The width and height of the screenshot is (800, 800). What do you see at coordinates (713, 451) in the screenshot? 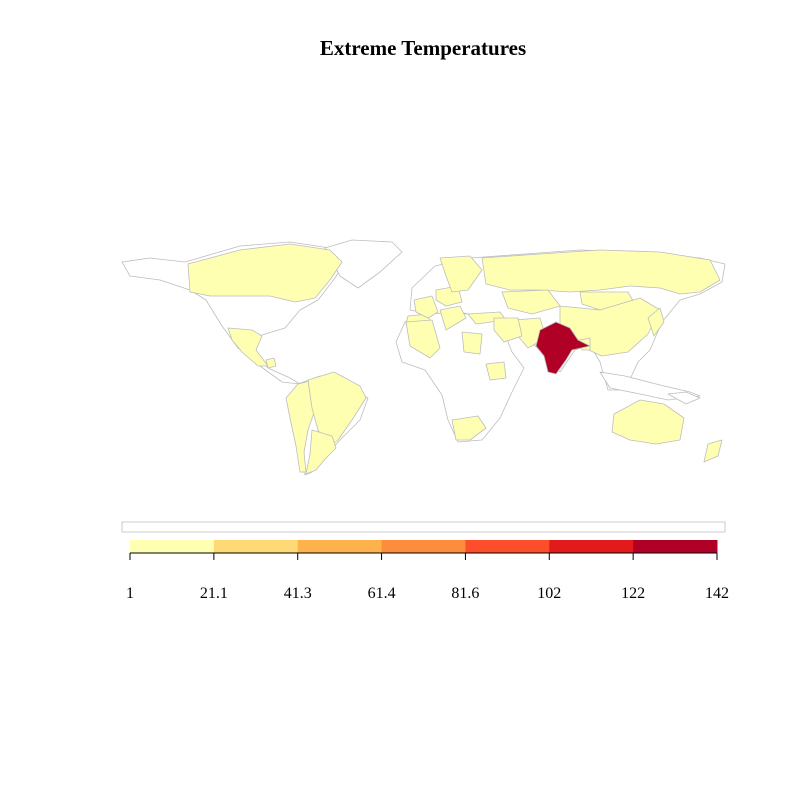
I see `new-zealand` at bounding box center [713, 451].